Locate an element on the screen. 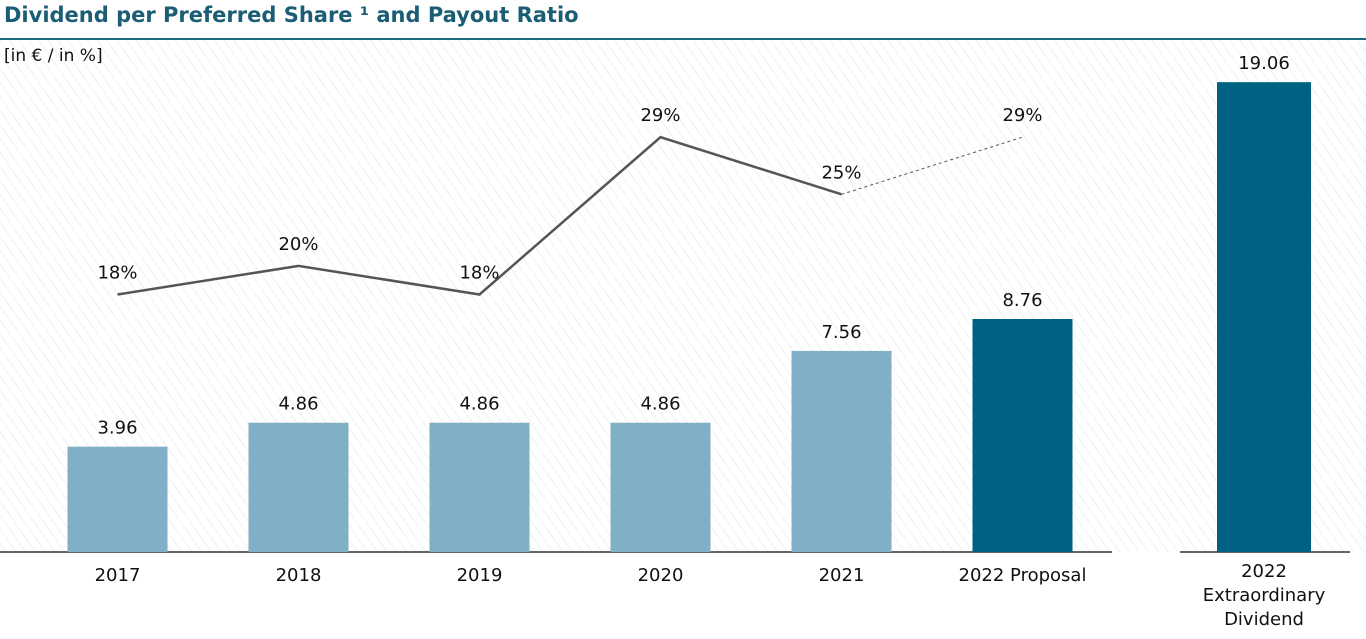 This screenshot has height=639, width=1366. x-tick-label: 2022 Proposal is located at coordinates (1023, 575).